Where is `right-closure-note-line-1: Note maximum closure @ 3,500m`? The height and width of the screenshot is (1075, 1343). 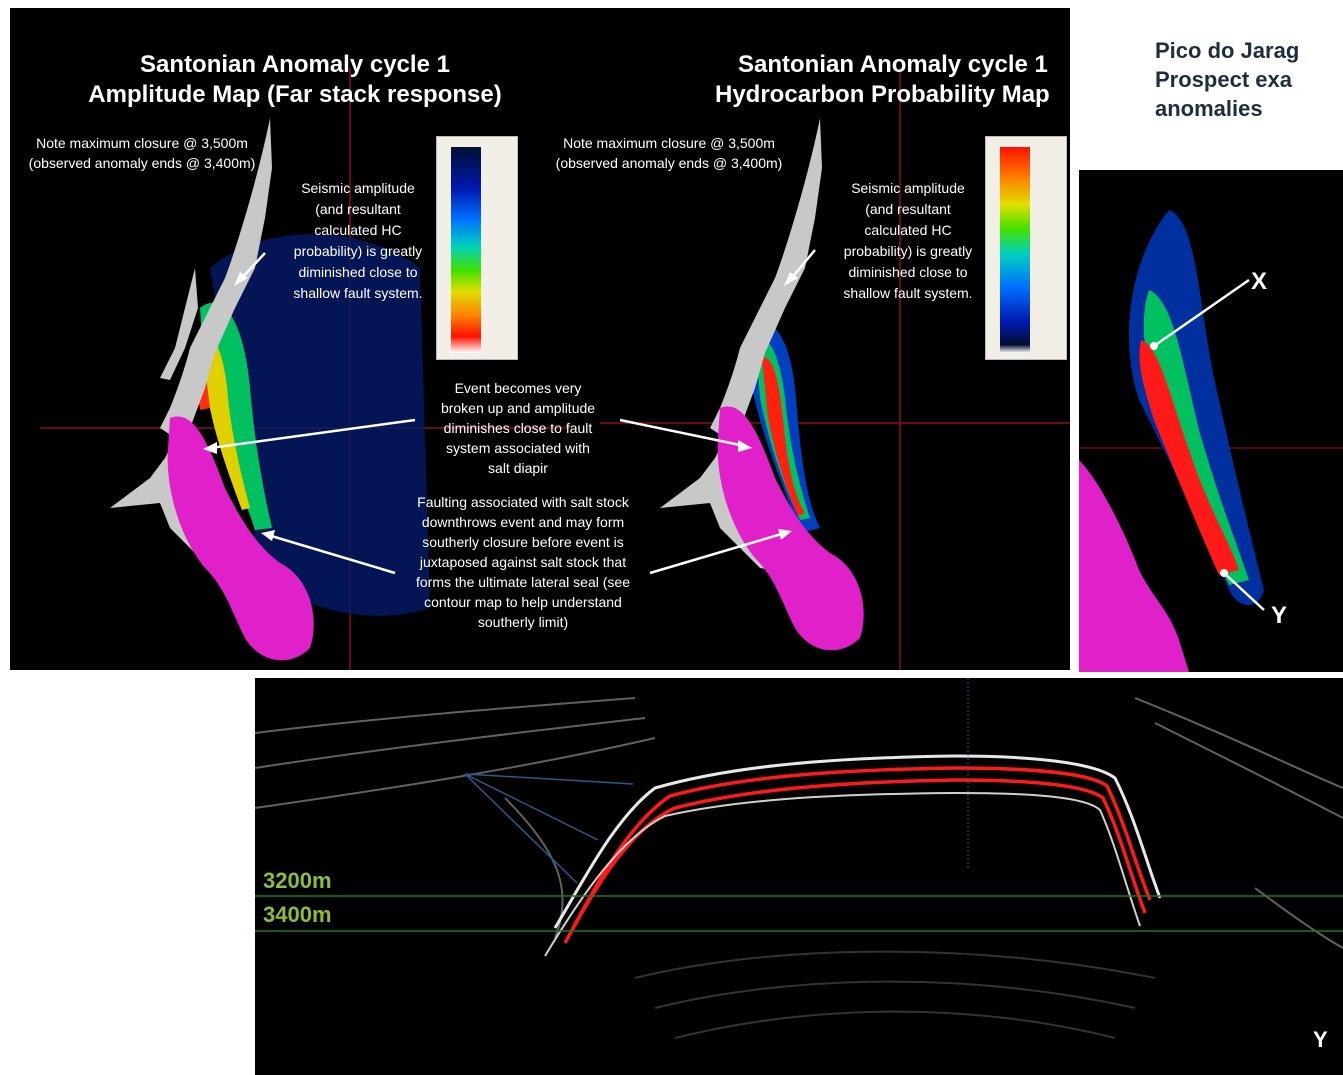
right-closure-note-line-1: Note maximum closure @ 3,500m is located at coordinates (669, 143).